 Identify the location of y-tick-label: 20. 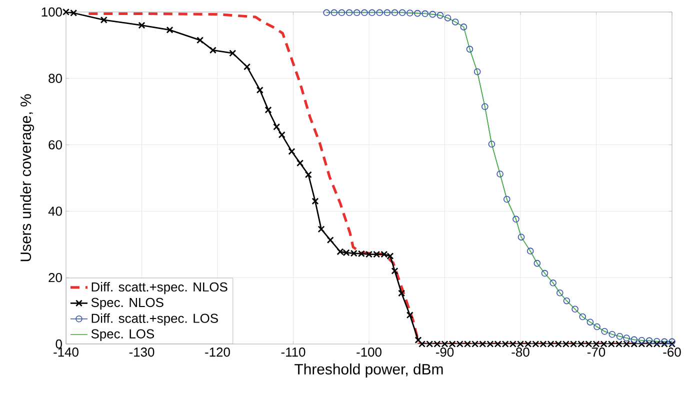
(55, 277).